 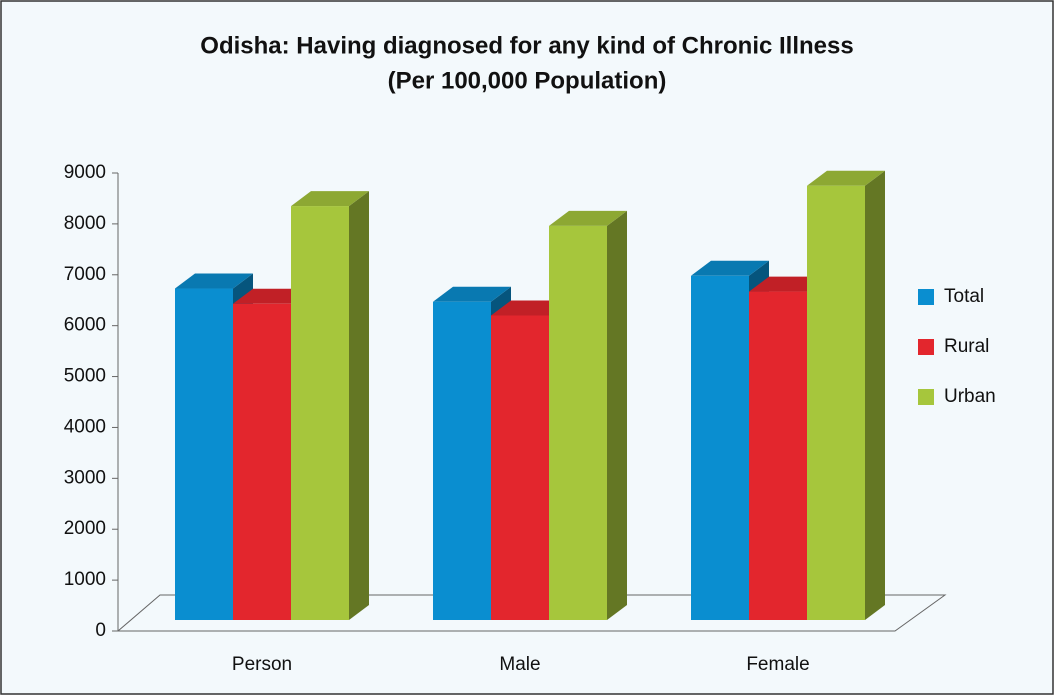 What do you see at coordinates (966, 346) in the screenshot?
I see `legend-label: Rural` at bounding box center [966, 346].